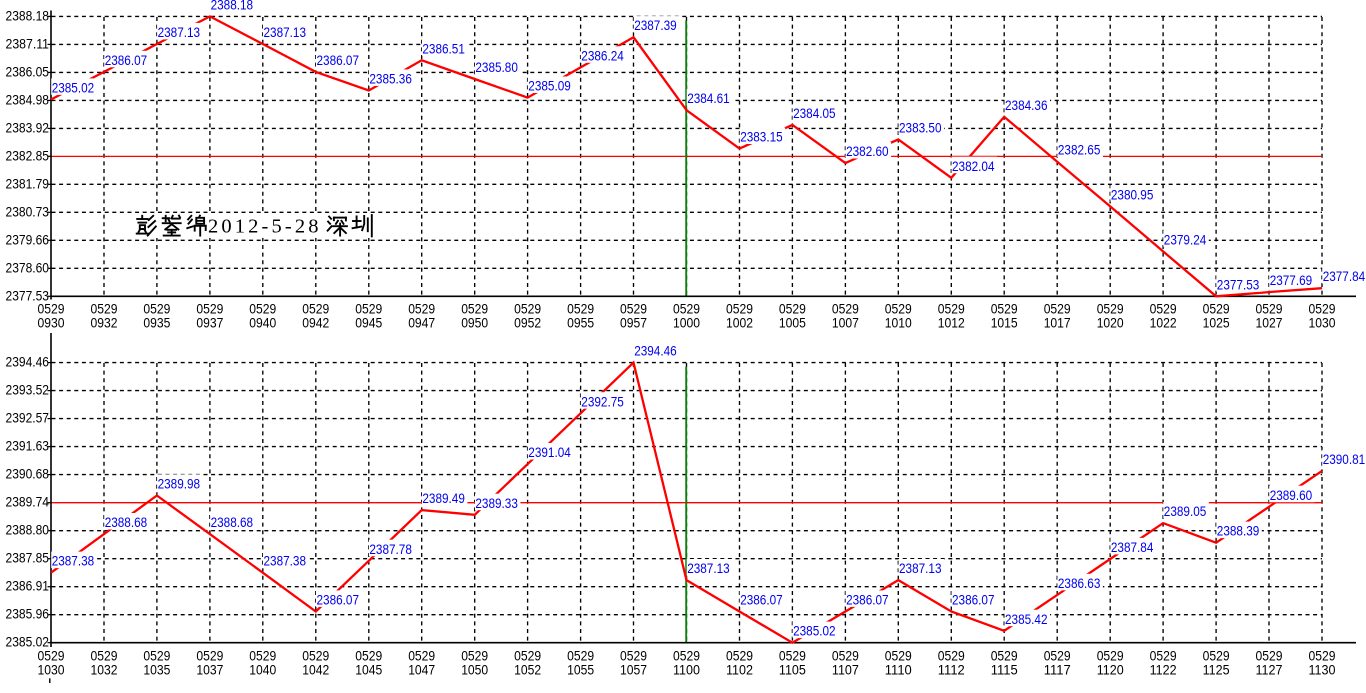 Image resolution: width=1366 pixels, height=693 pixels. I want to click on svg-text: 2382.04, so click(973, 166).